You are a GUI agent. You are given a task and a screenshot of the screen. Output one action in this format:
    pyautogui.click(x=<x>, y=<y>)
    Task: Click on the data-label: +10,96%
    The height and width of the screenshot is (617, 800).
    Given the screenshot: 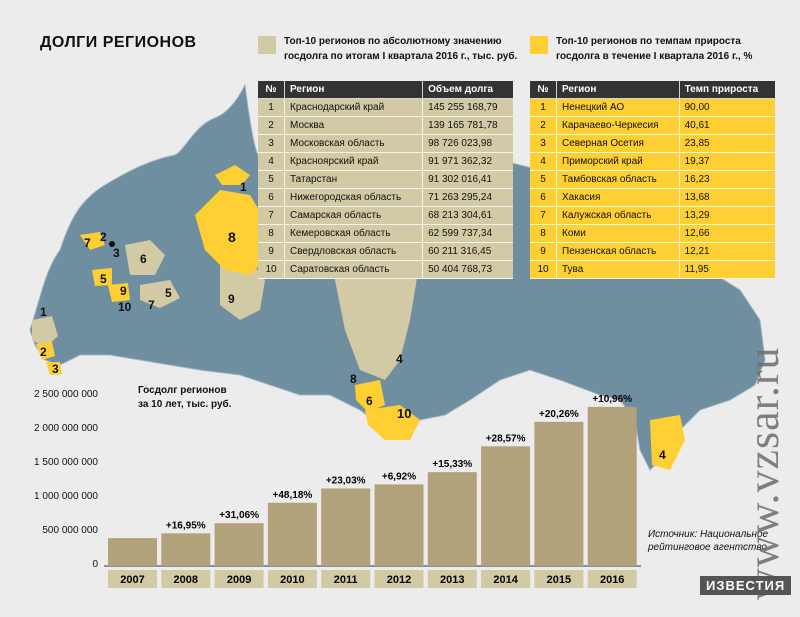 What is the action you would take?
    pyautogui.click(x=612, y=399)
    